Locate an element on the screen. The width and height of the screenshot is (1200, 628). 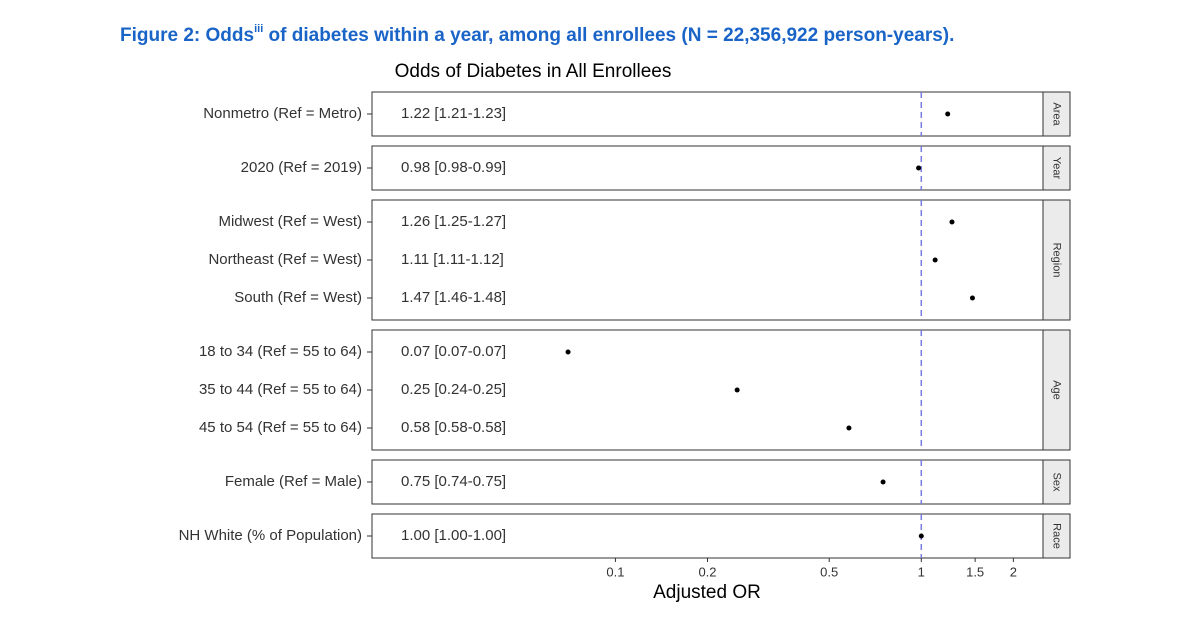
strip-label: Sex is located at coordinates (1057, 482).